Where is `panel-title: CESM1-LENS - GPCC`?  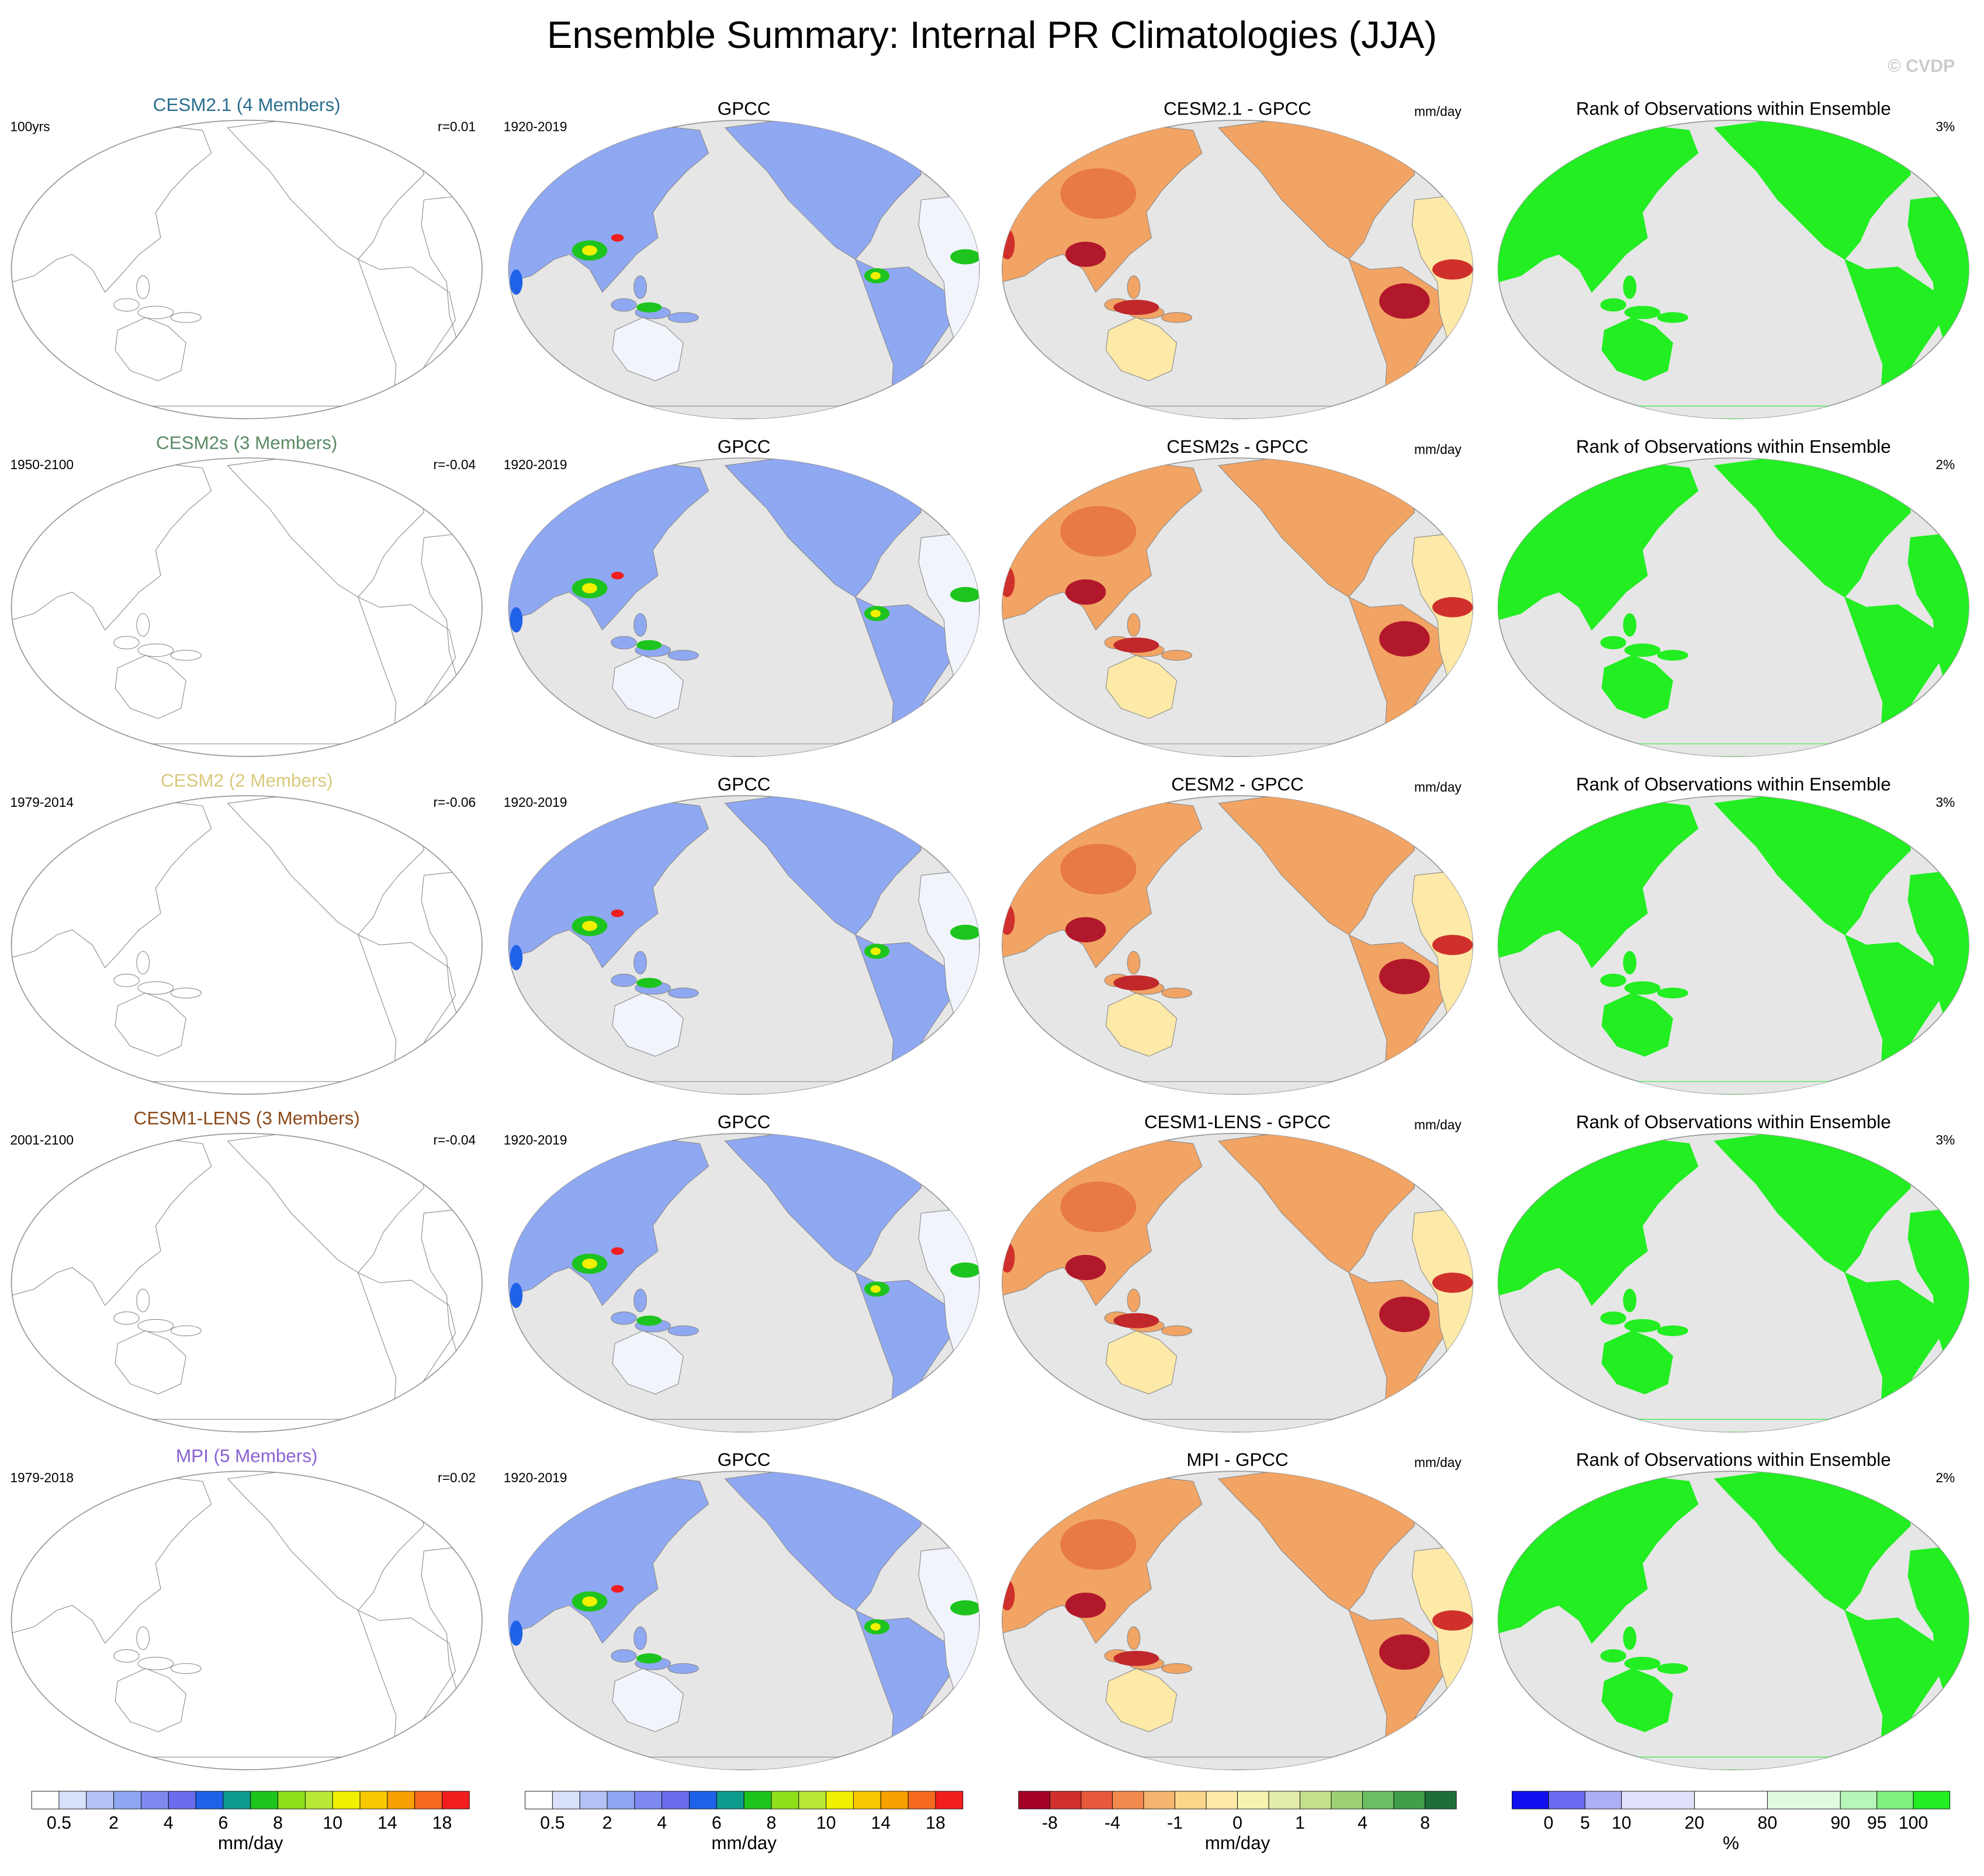
panel-title: CESM1-LENS - GPCC is located at coordinates (1238, 1122).